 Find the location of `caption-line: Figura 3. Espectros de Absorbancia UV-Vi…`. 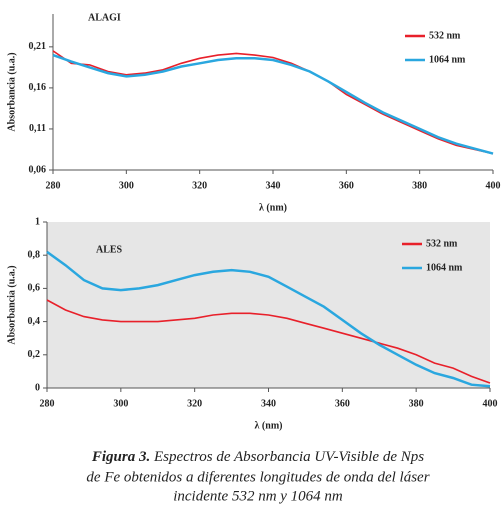

caption-line: Figura 3. Espectros de Absorbancia UV-Vi… is located at coordinates (257, 457).